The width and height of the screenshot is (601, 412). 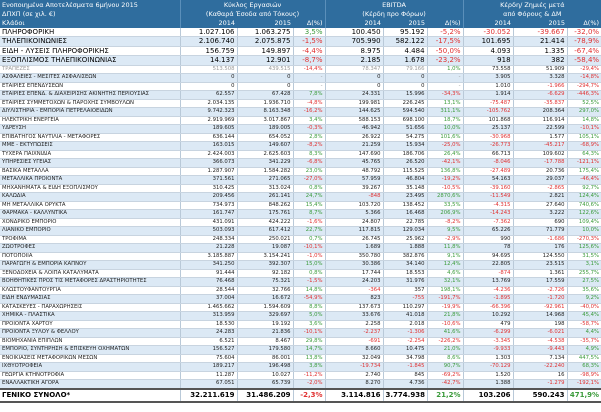 What do you see at coordinates (264, 333) in the screenshot?
I see `revenue-2015: 21.836` at bounding box center [264, 333].